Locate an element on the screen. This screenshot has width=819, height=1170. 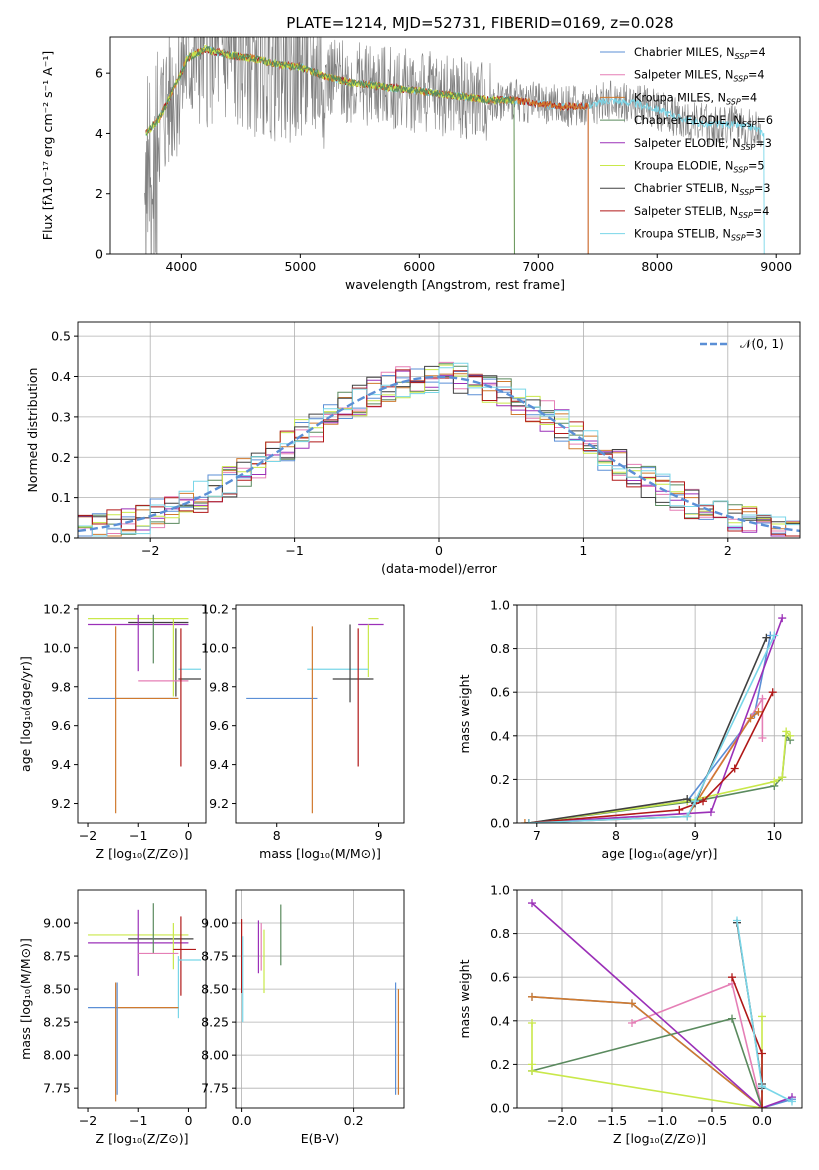
legend-entry: Kroupa ELODIE, NSSP=5 is located at coordinates (699, 167).